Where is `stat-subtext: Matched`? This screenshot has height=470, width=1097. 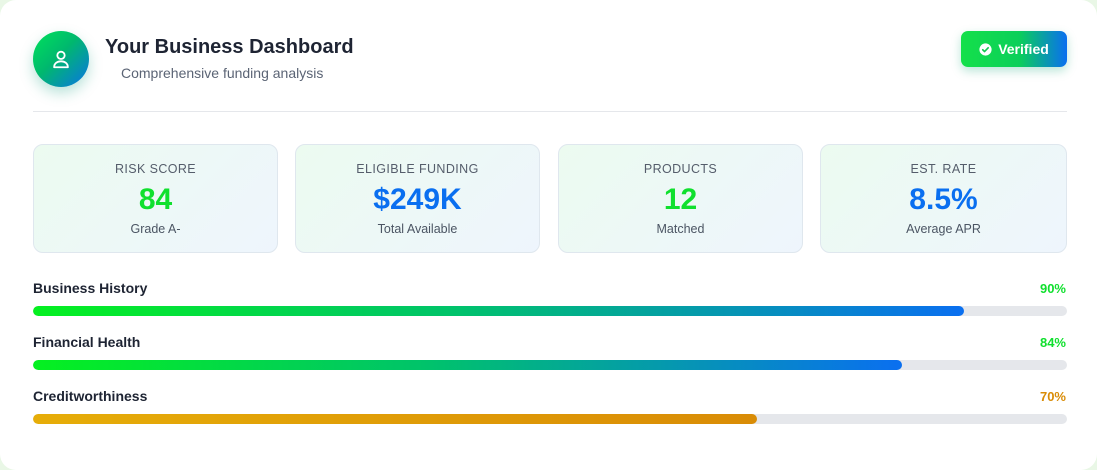 stat-subtext: Matched is located at coordinates (680, 229).